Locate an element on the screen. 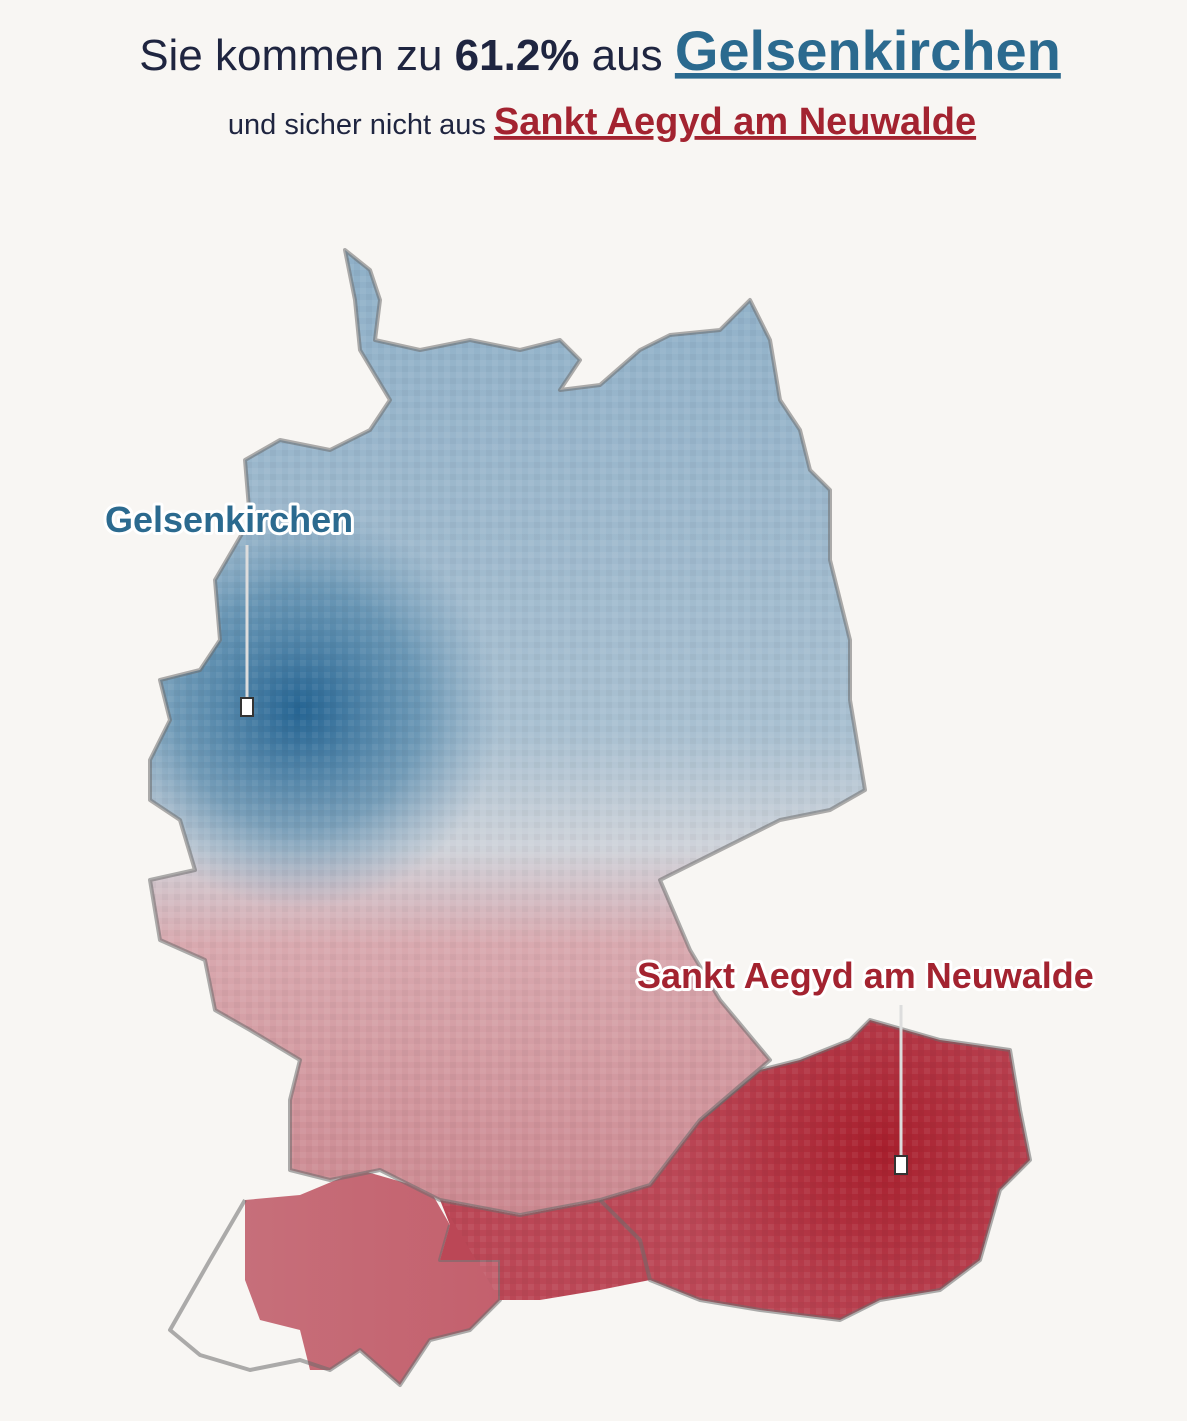 The width and height of the screenshot is (1187, 1421). headline-percent: 61.2% is located at coordinates (517, 55).